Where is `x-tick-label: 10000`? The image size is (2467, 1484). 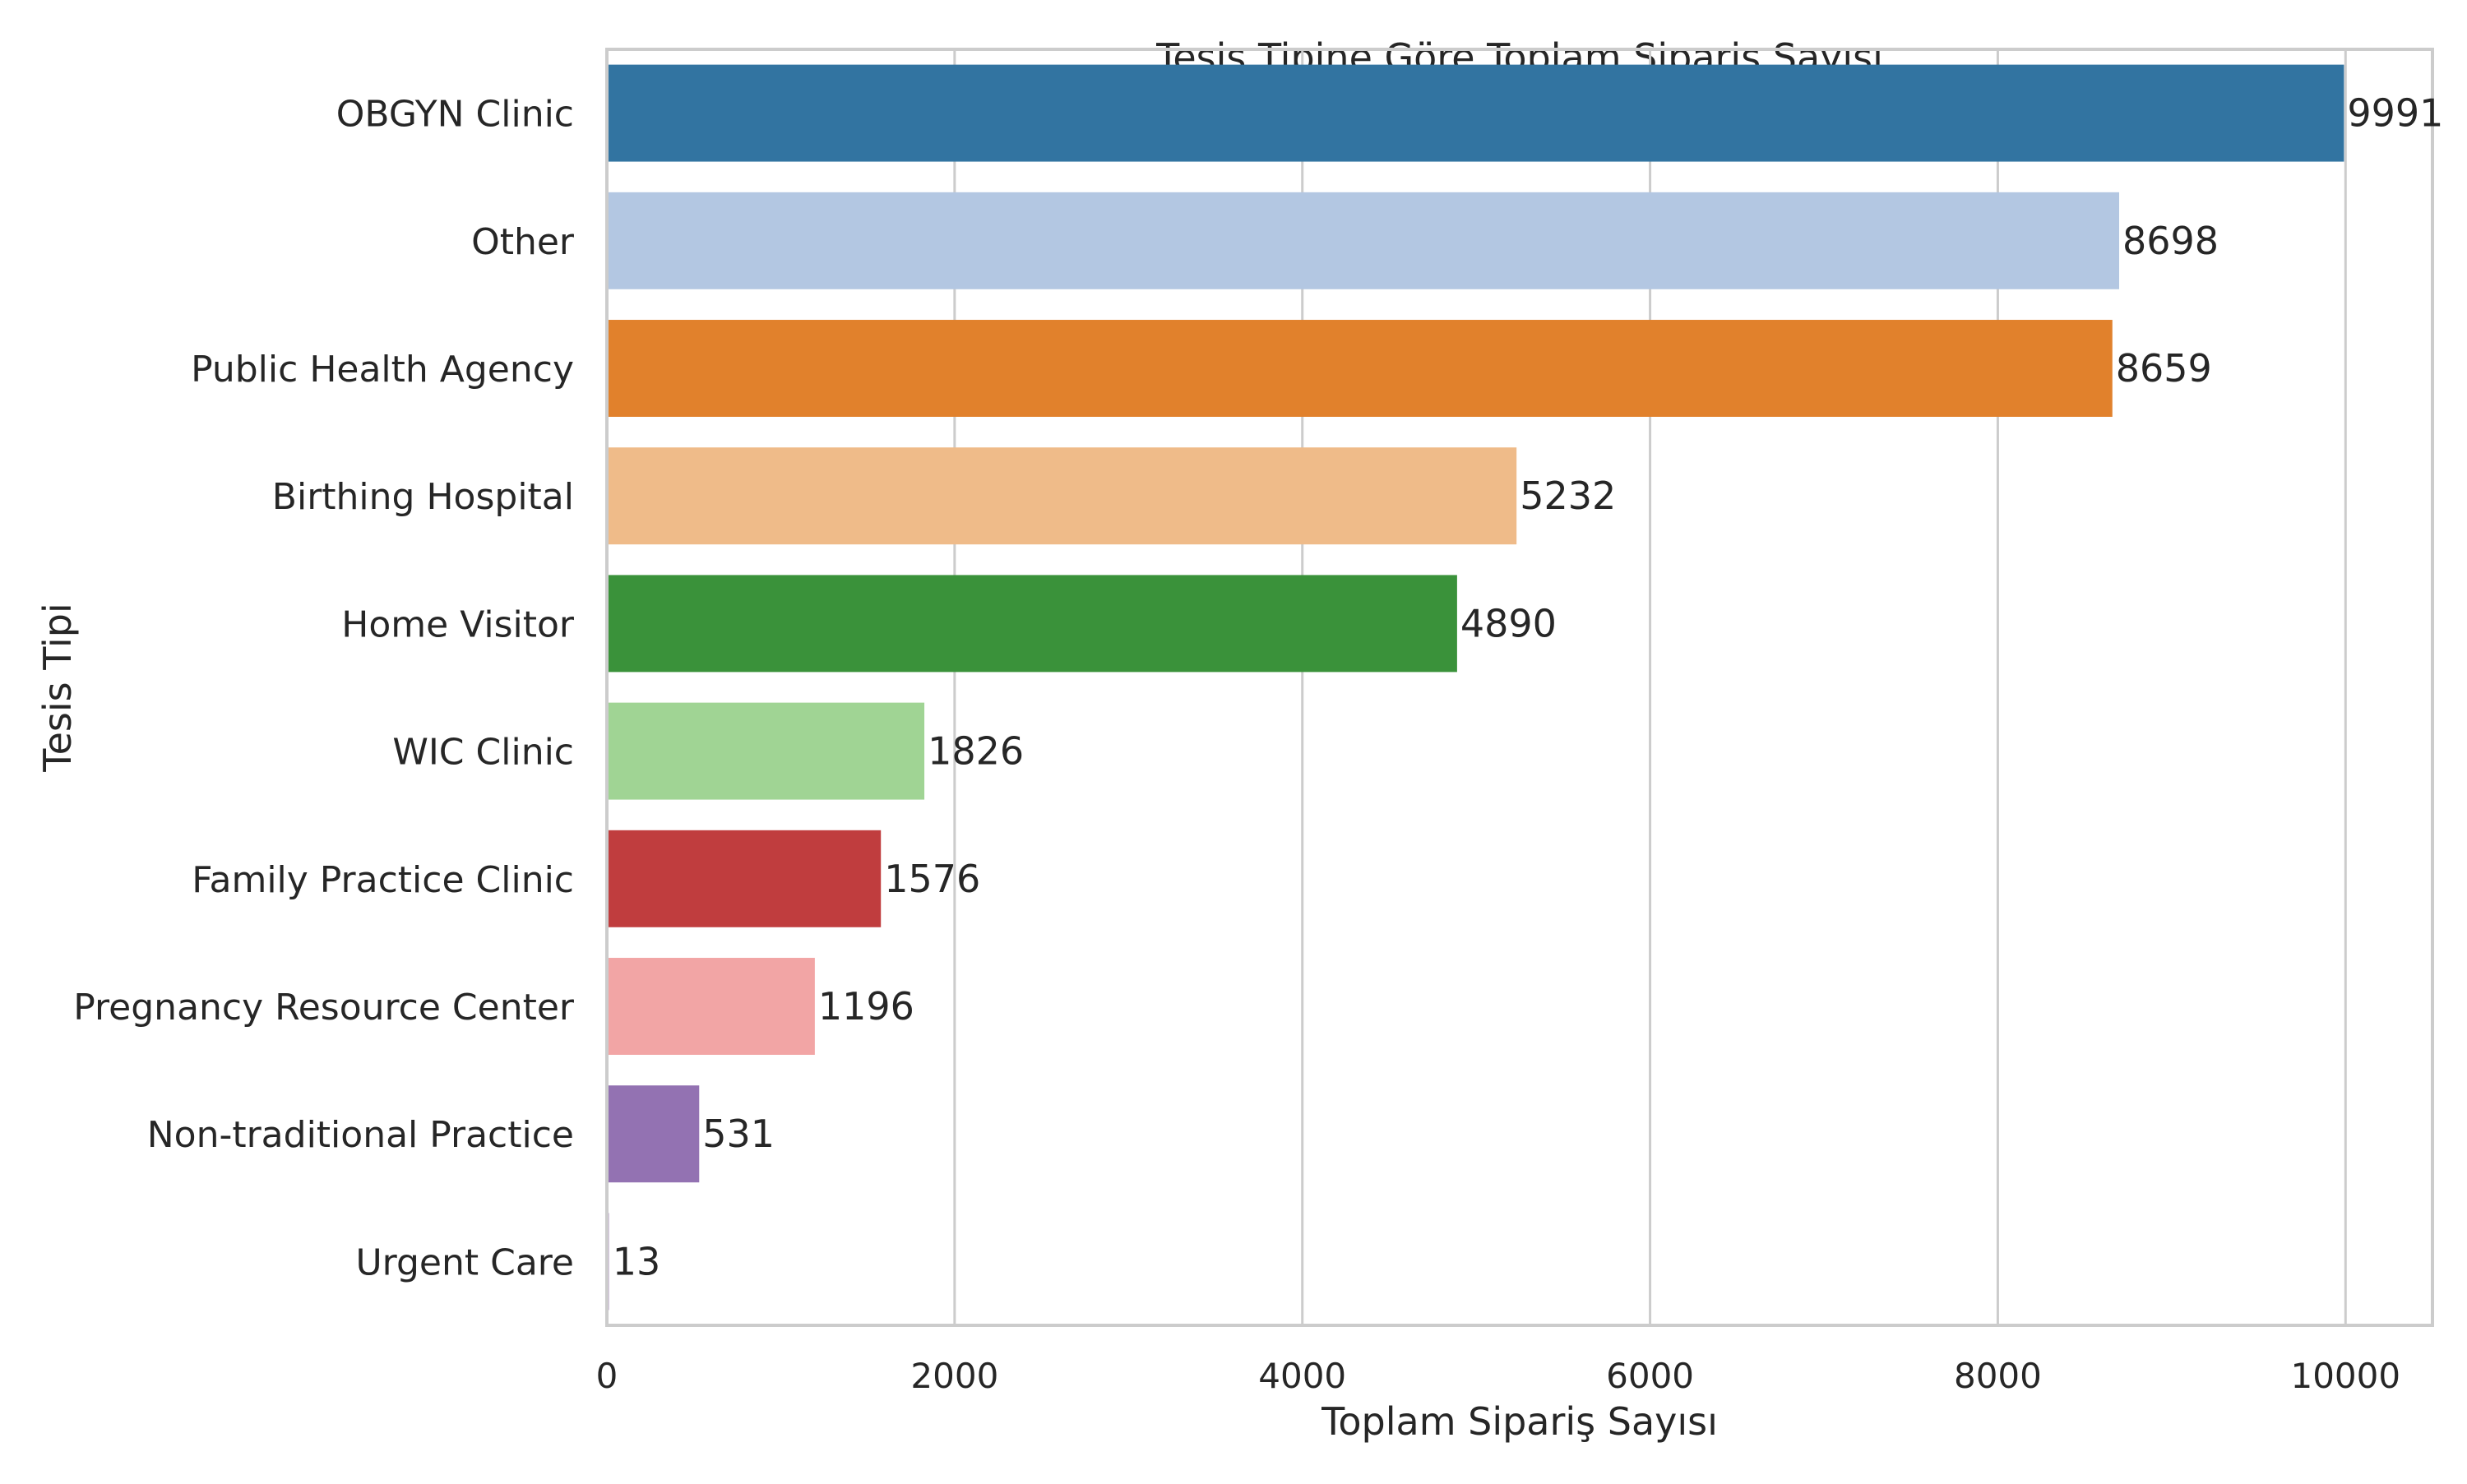
x-tick-label: 10000 is located at coordinates (2345, 1376).